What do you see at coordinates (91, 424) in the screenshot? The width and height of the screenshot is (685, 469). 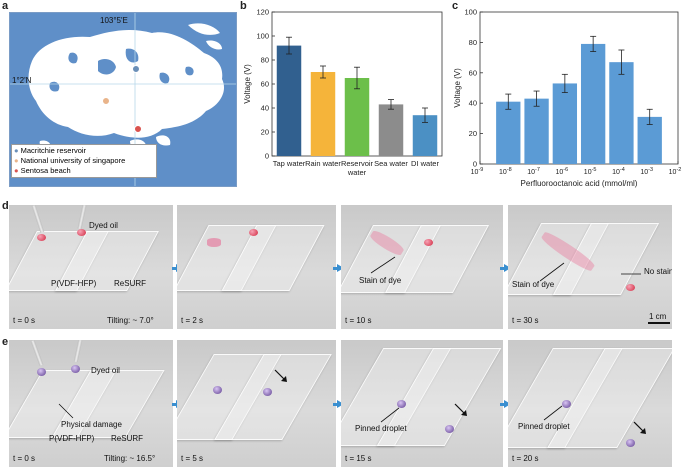 I see `label-physical-damage: Physical damage` at bounding box center [91, 424].